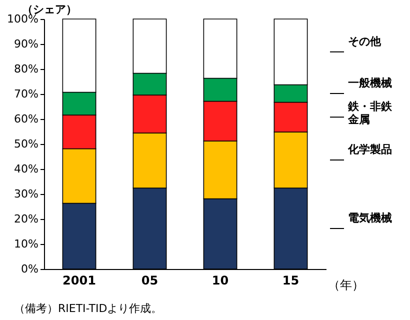  Describe the element at coordinates (370, 113) in the screenshot. I see `legend-label: 鉄・非鉄金属` at that location.